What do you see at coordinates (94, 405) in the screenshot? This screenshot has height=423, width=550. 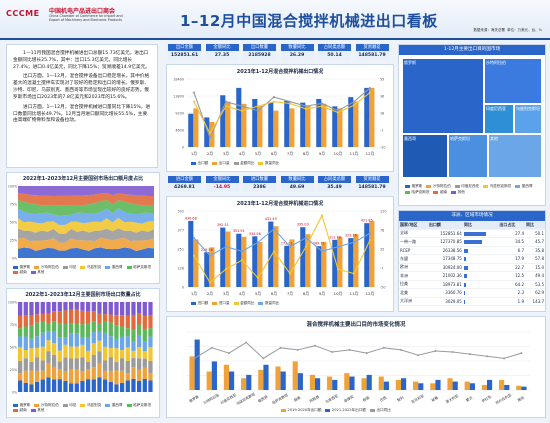 I see `legend-label: 乌兹别克` at bounding box center [94, 405].